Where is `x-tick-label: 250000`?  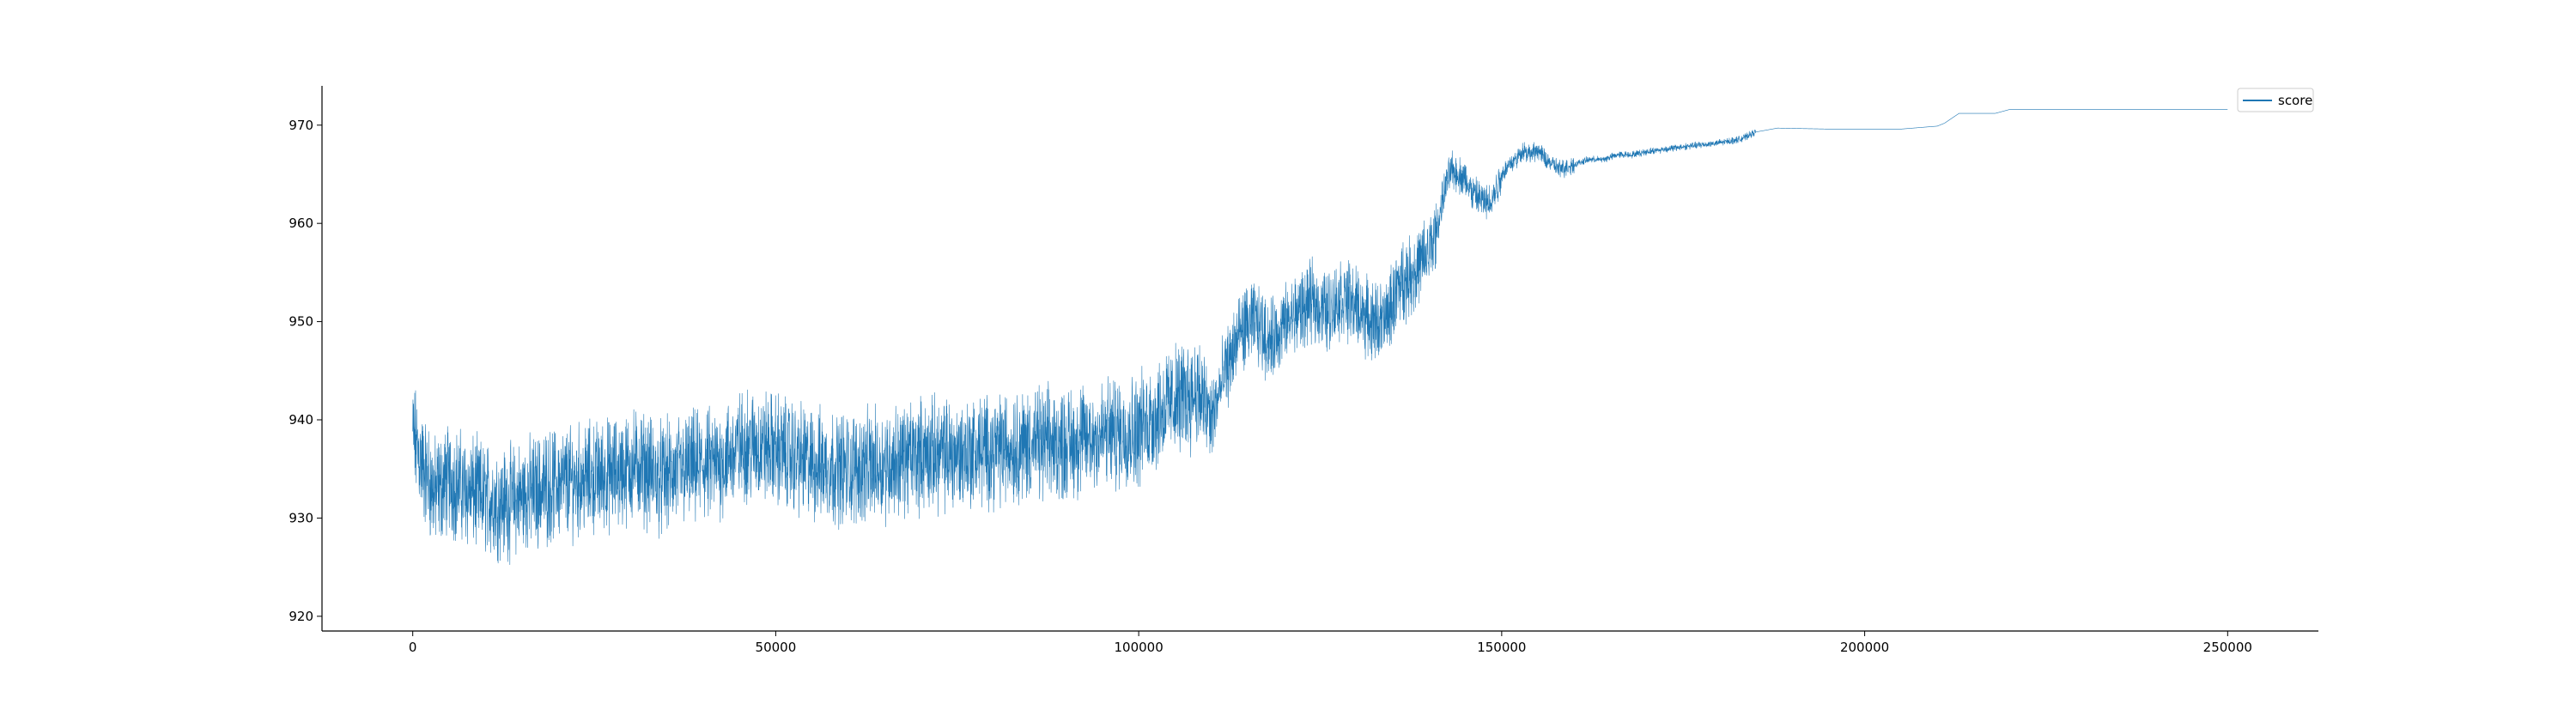
x-tick-label: 250000 is located at coordinates (2228, 647).